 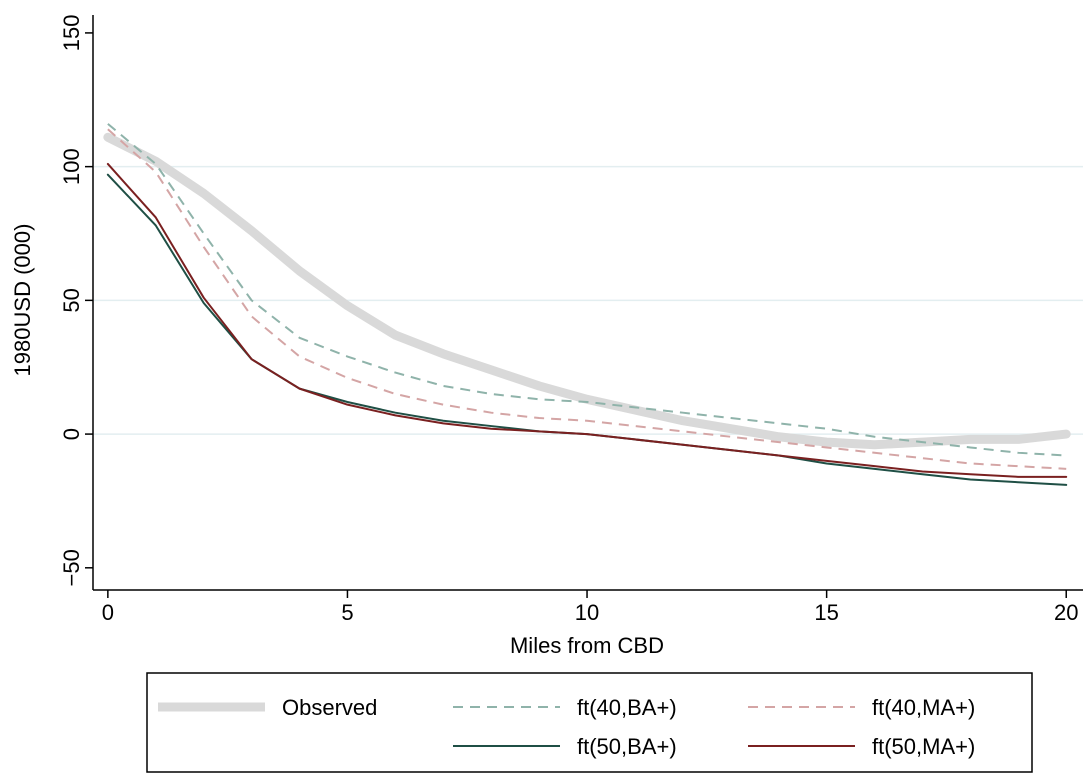 What do you see at coordinates (71, 33) in the screenshot?
I see `y-tick-label: 150` at bounding box center [71, 33].